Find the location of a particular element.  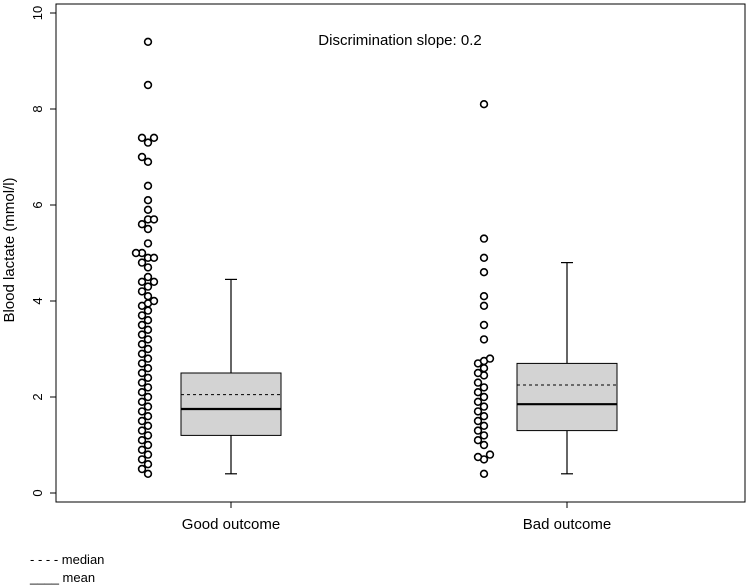

y-axis: 0 2 4 6 8 10 is located at coordinates (43, 251).